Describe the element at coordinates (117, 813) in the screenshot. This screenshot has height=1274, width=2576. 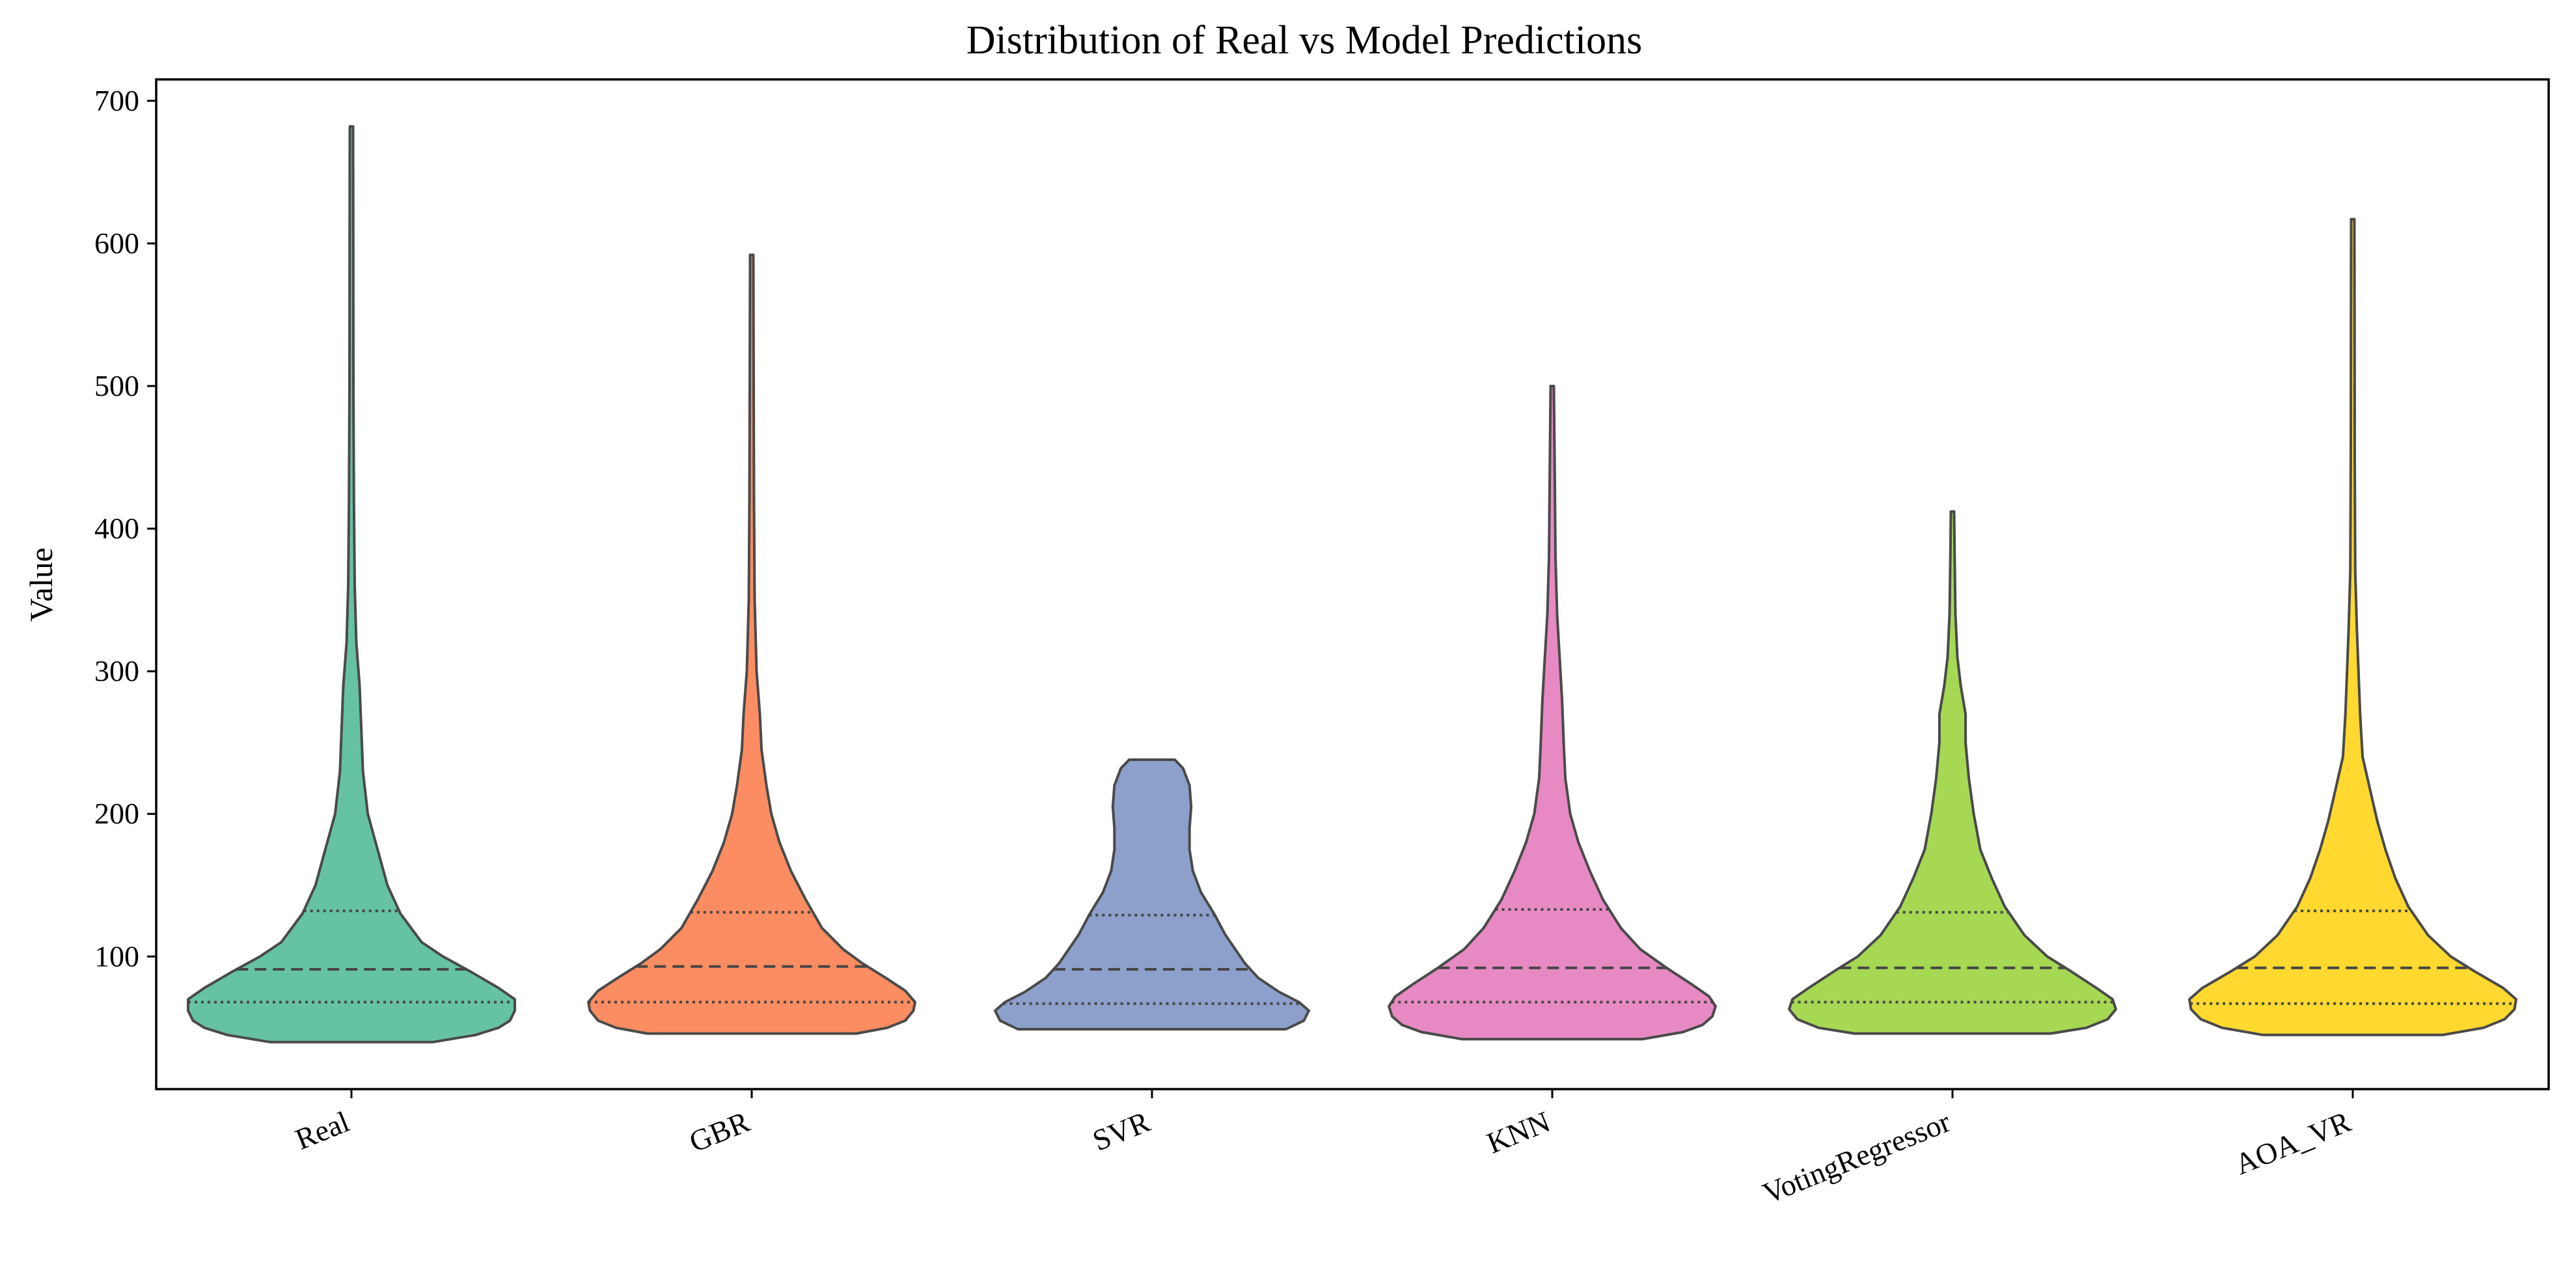
I see `y-tick-label: 200` at that location.